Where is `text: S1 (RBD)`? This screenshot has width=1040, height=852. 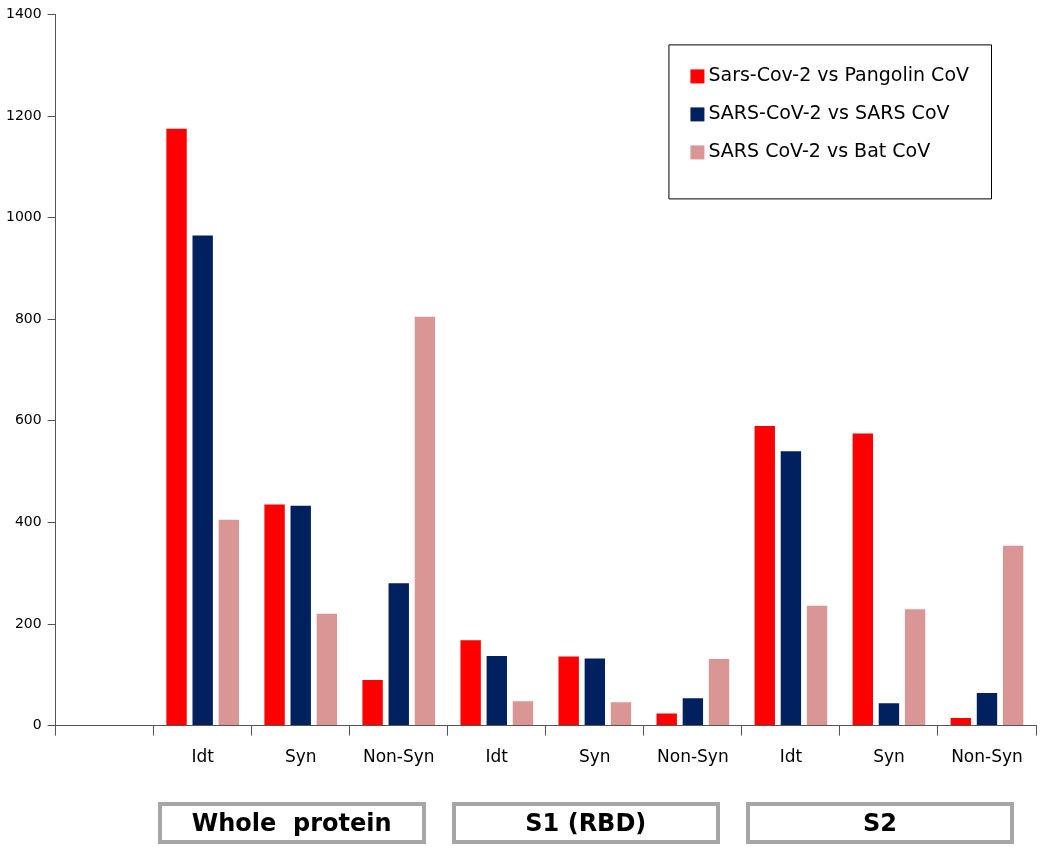
text: S1 (RBD) is located at coordinates (585, 823).